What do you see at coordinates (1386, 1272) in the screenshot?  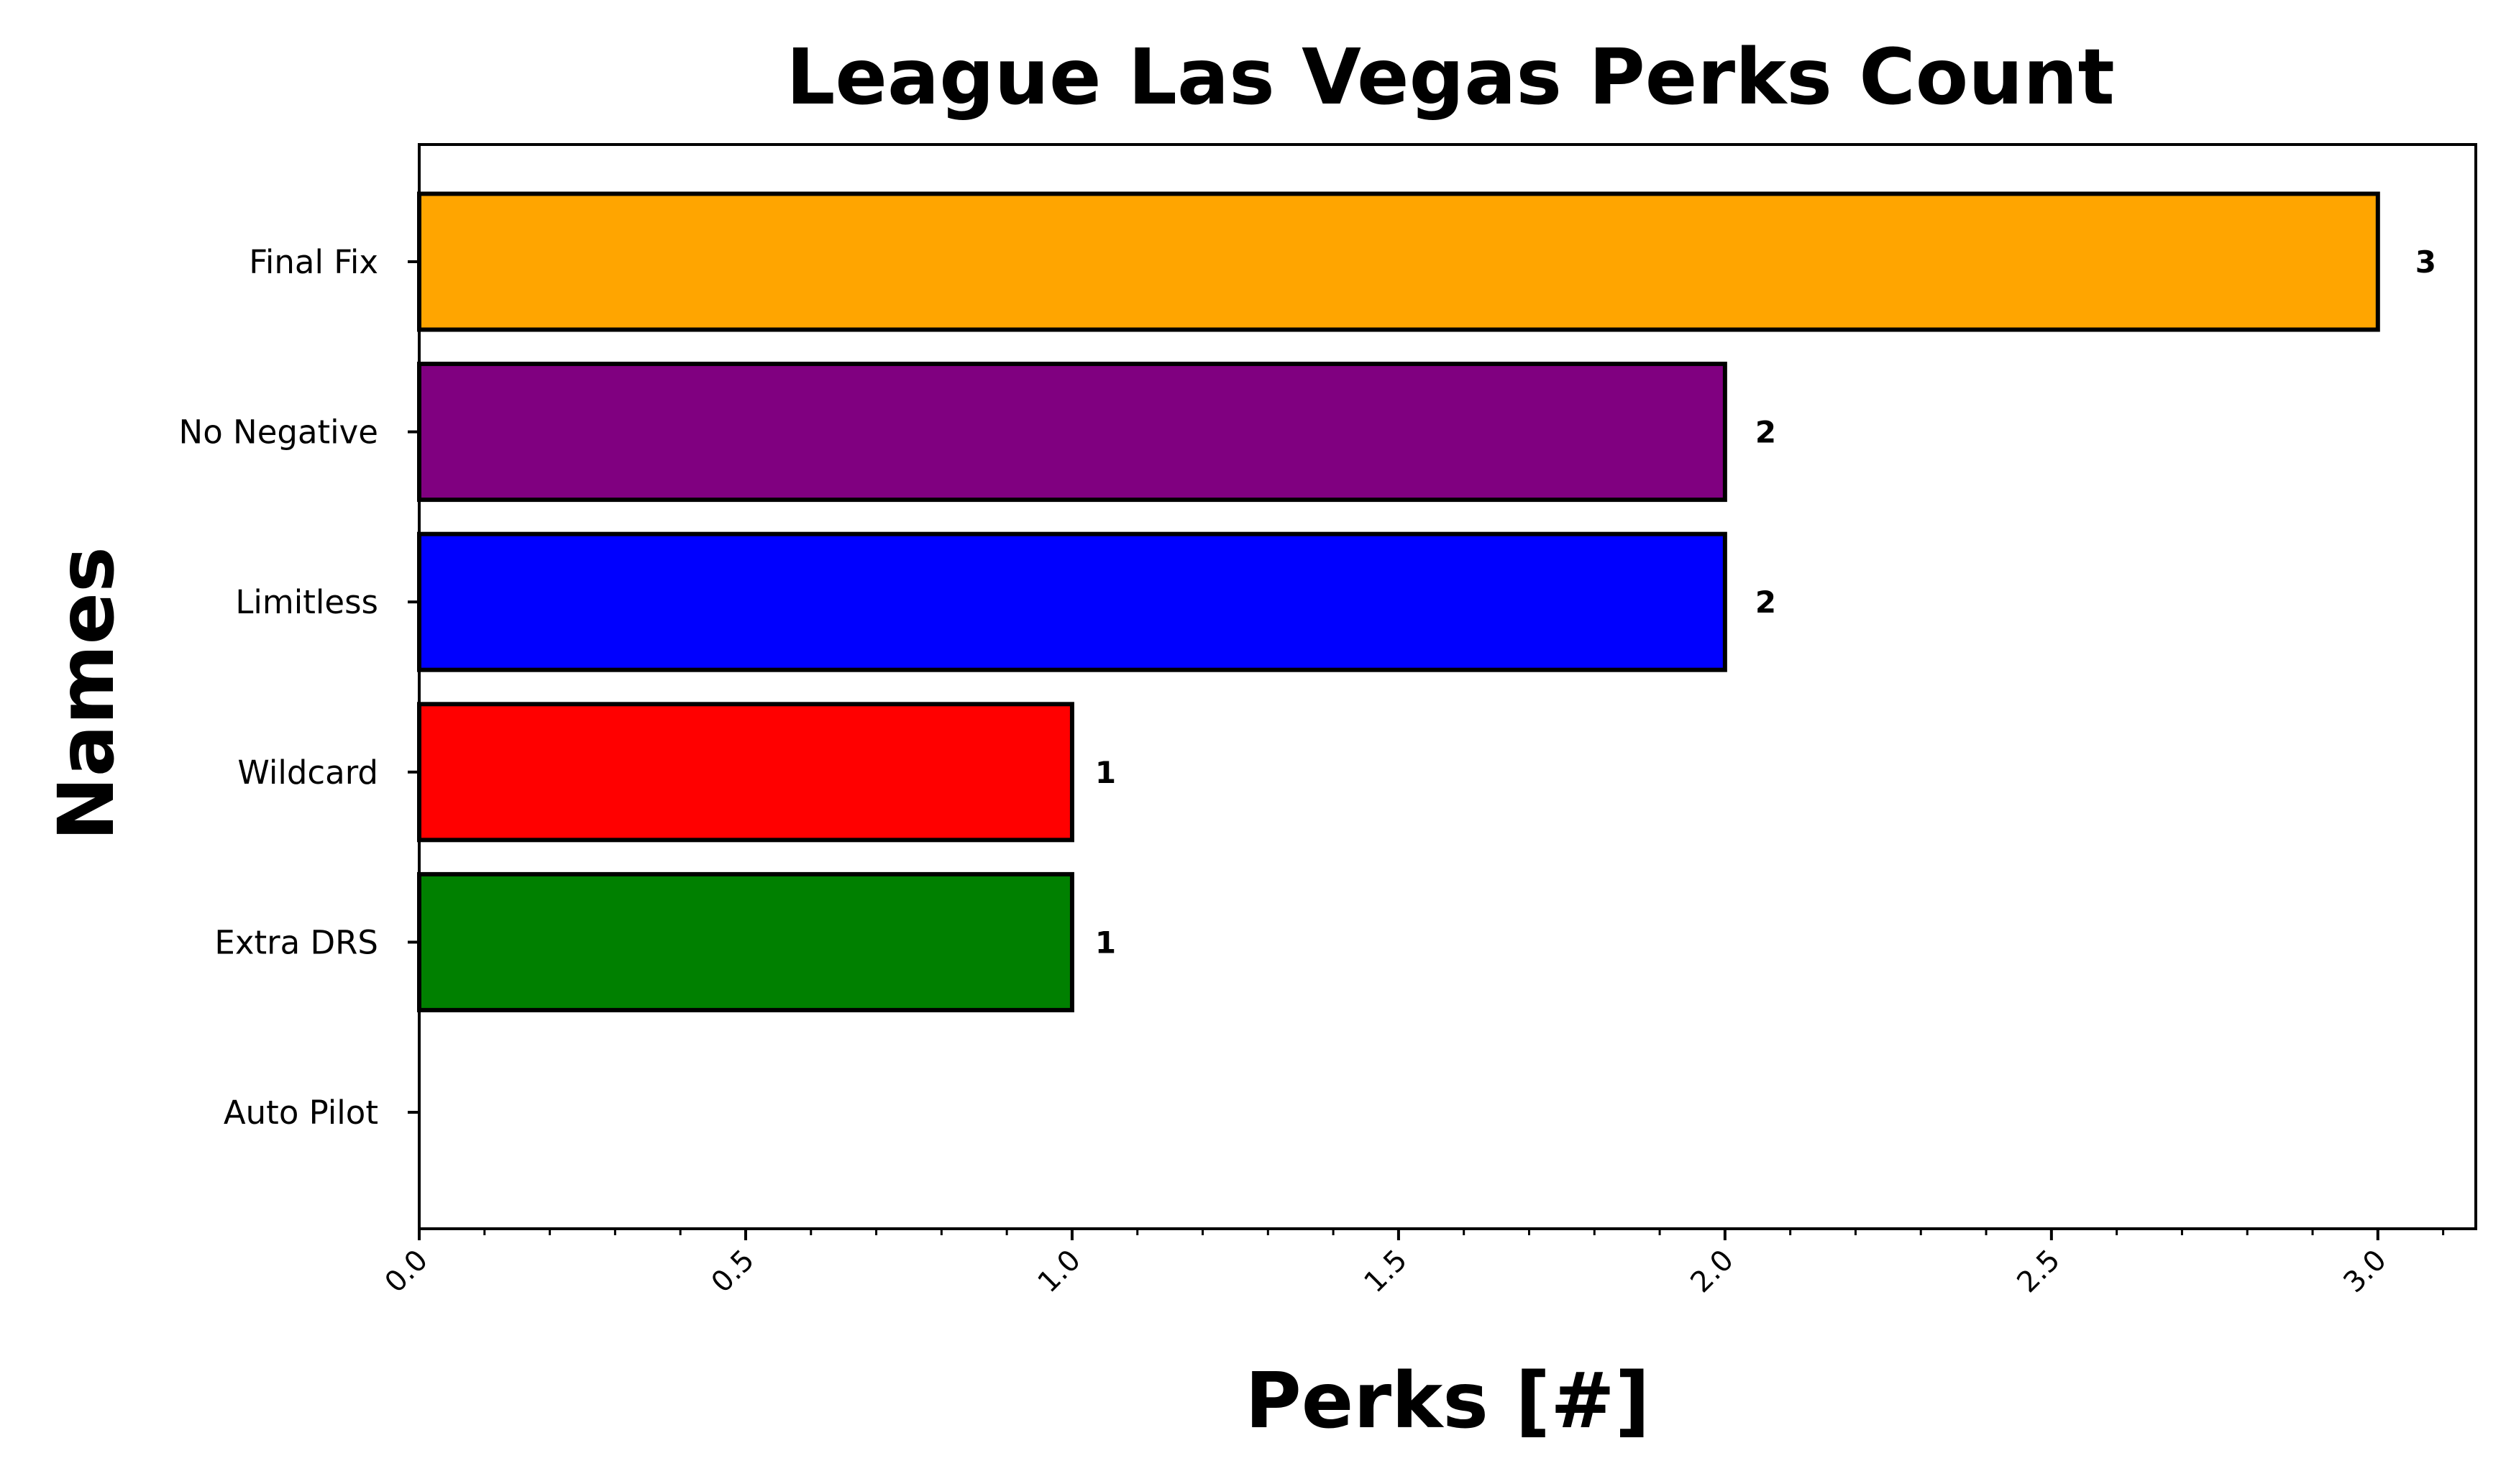 I see `x-tick-label: 1.5` at bounding box center [1386, 1272].